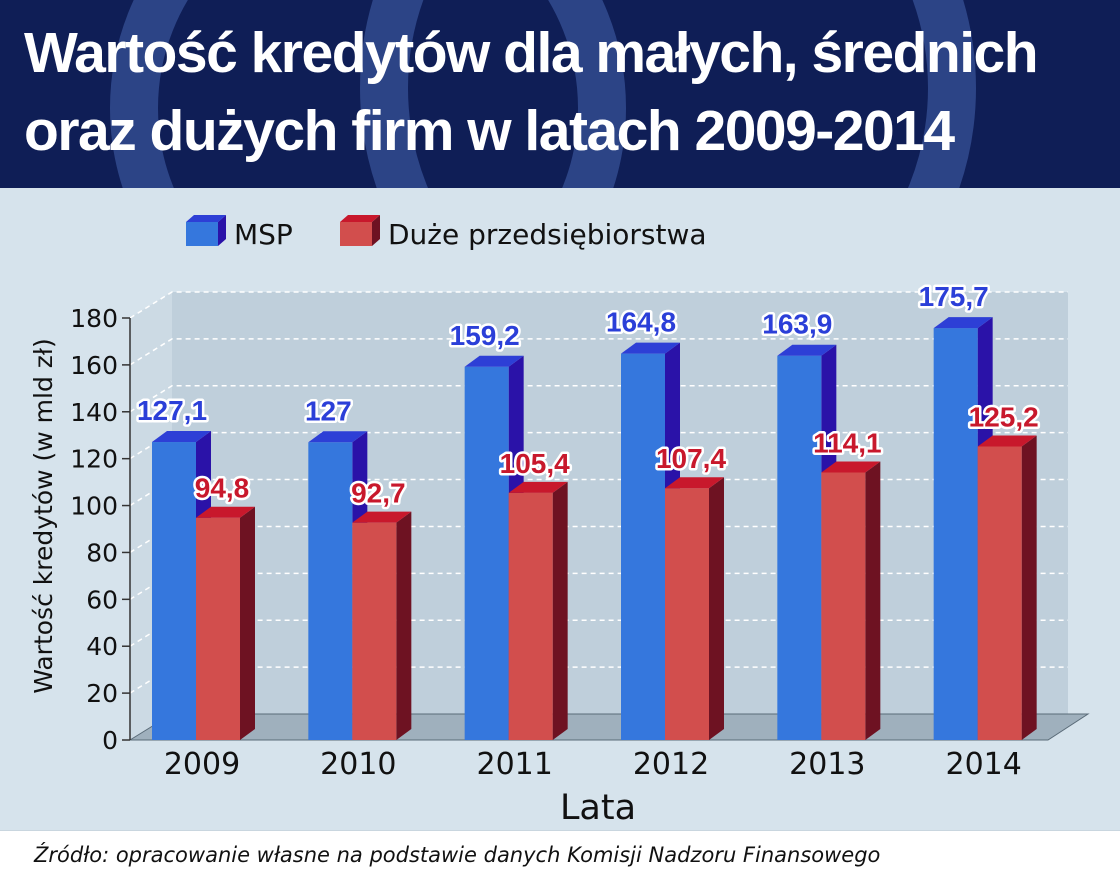 The width and height of the screenshot is (1120, 881). Describe the element at coordinates (202, 234) in the screenshot. I see `legend-msp-swatch` at that location.